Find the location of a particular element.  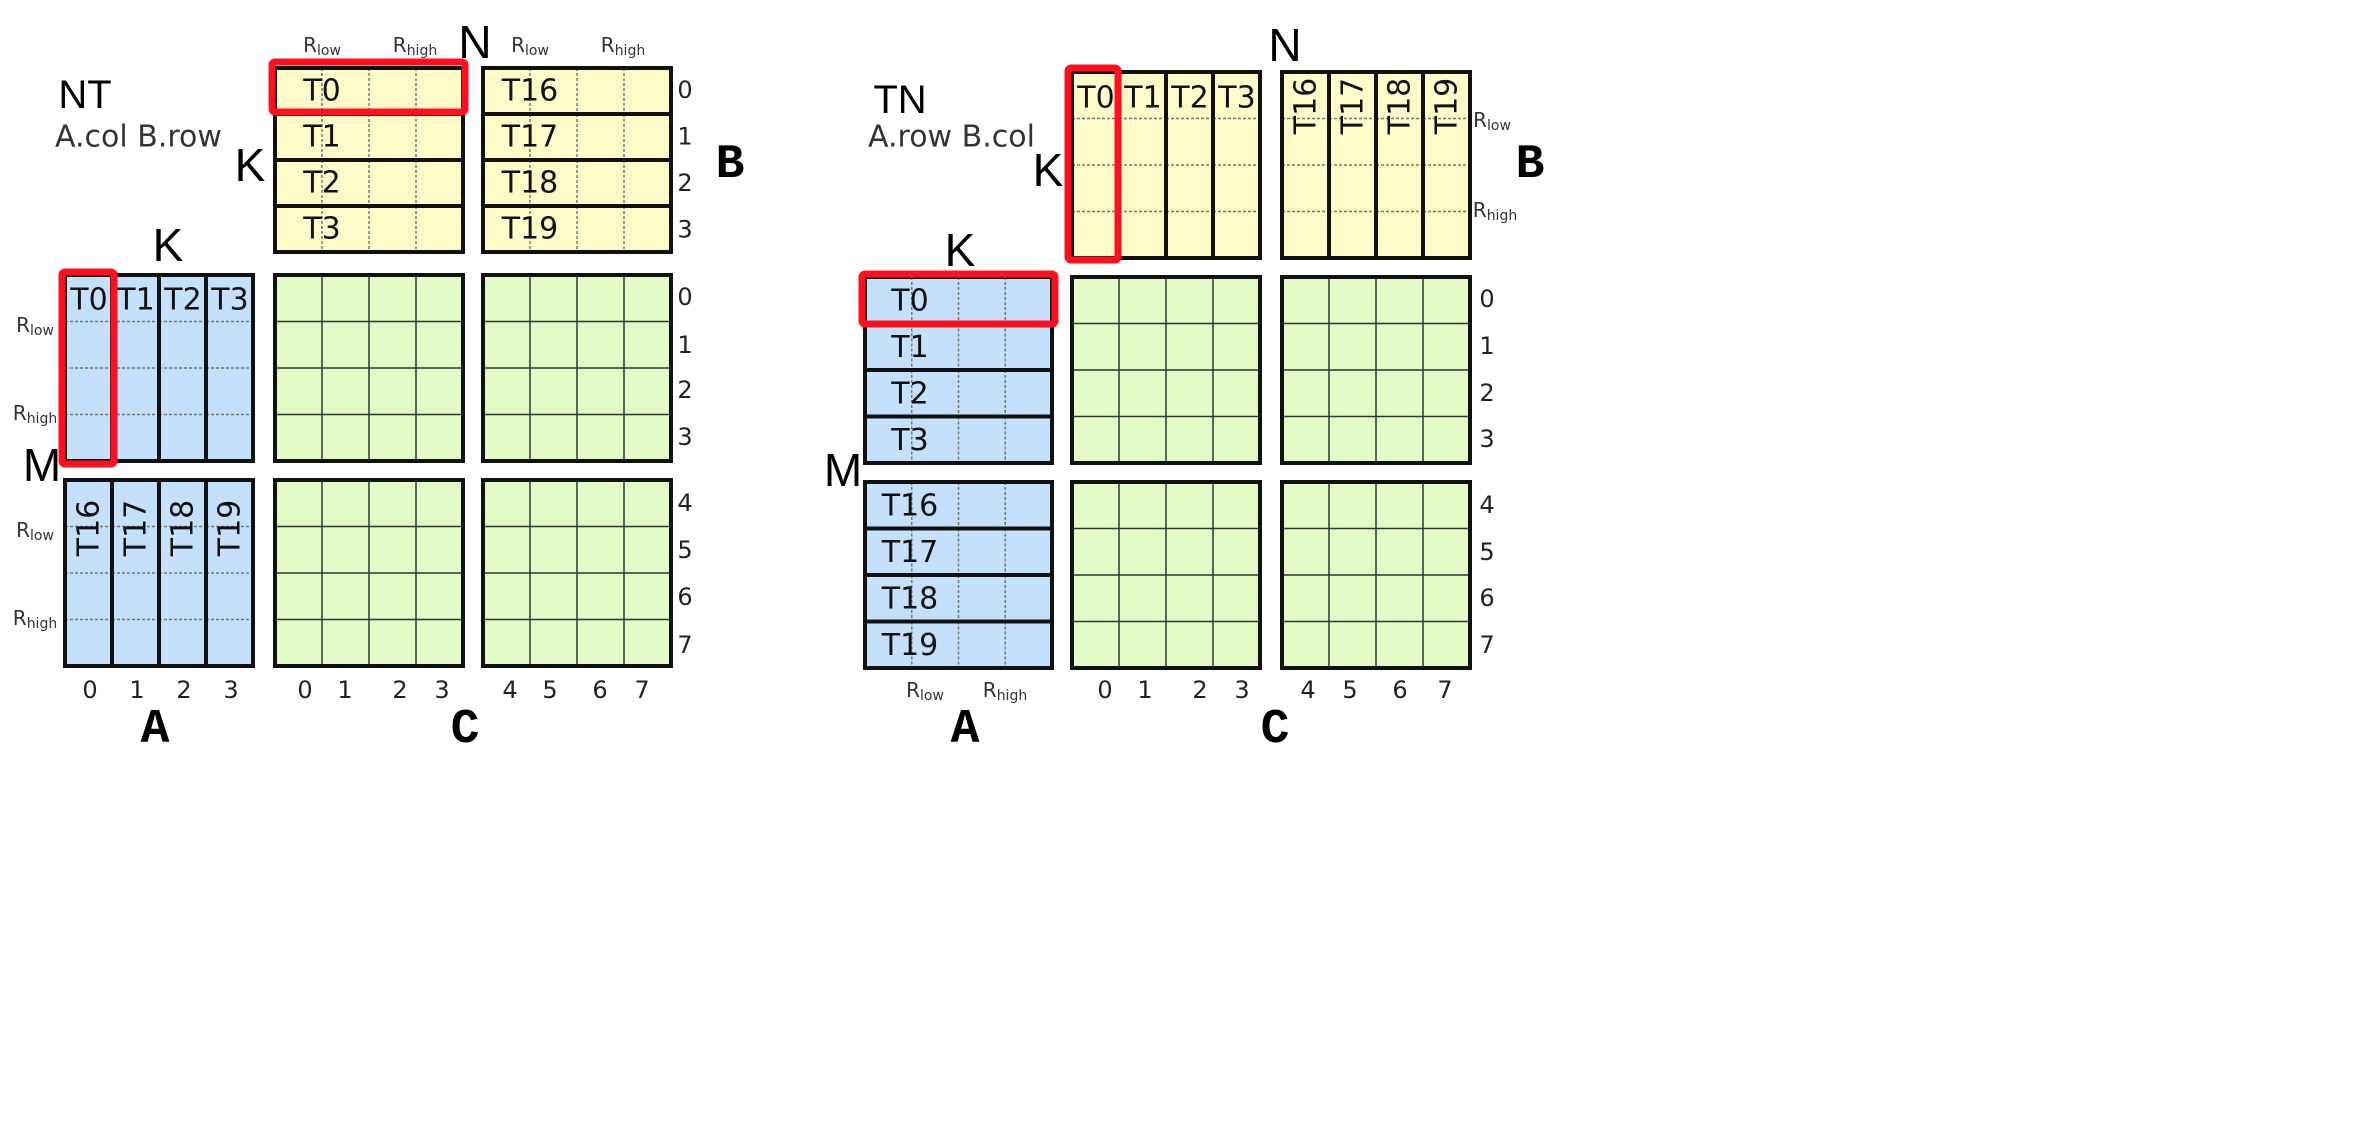

b-highlight-box is located at coordinates (368, 87).